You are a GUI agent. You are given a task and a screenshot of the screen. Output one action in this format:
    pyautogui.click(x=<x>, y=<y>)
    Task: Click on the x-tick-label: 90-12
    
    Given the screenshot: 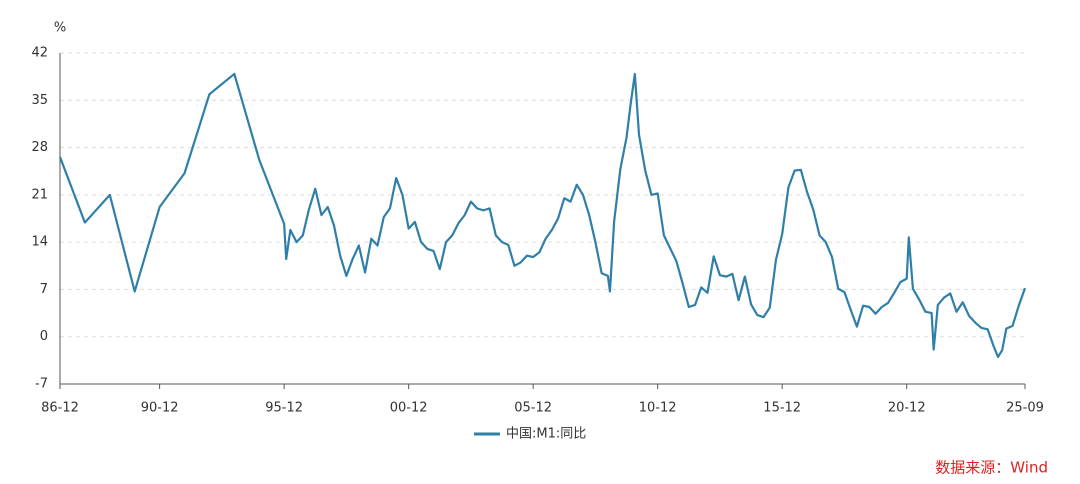 What is the action you would take?
    pyautogui.click(x=160, y=408)
    